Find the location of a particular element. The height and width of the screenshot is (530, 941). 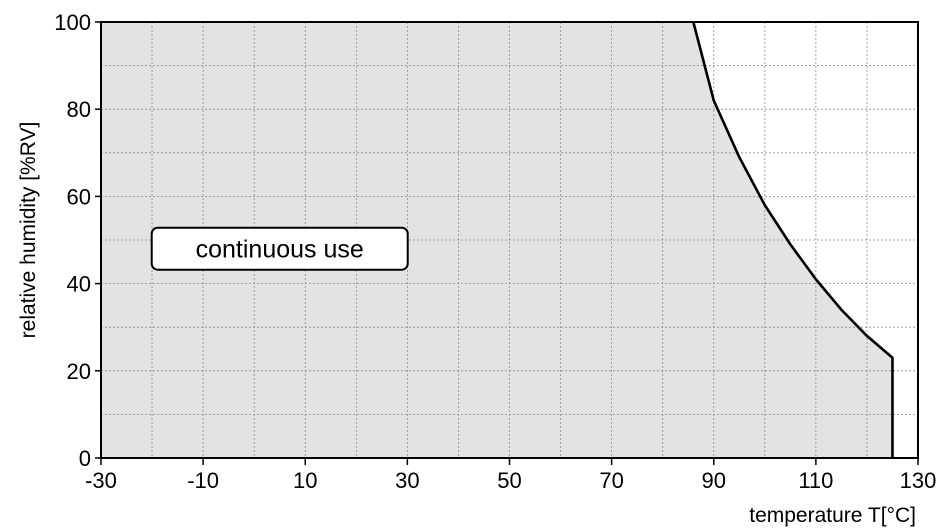

annotations: continuous use is located at coordinates (279, 248).